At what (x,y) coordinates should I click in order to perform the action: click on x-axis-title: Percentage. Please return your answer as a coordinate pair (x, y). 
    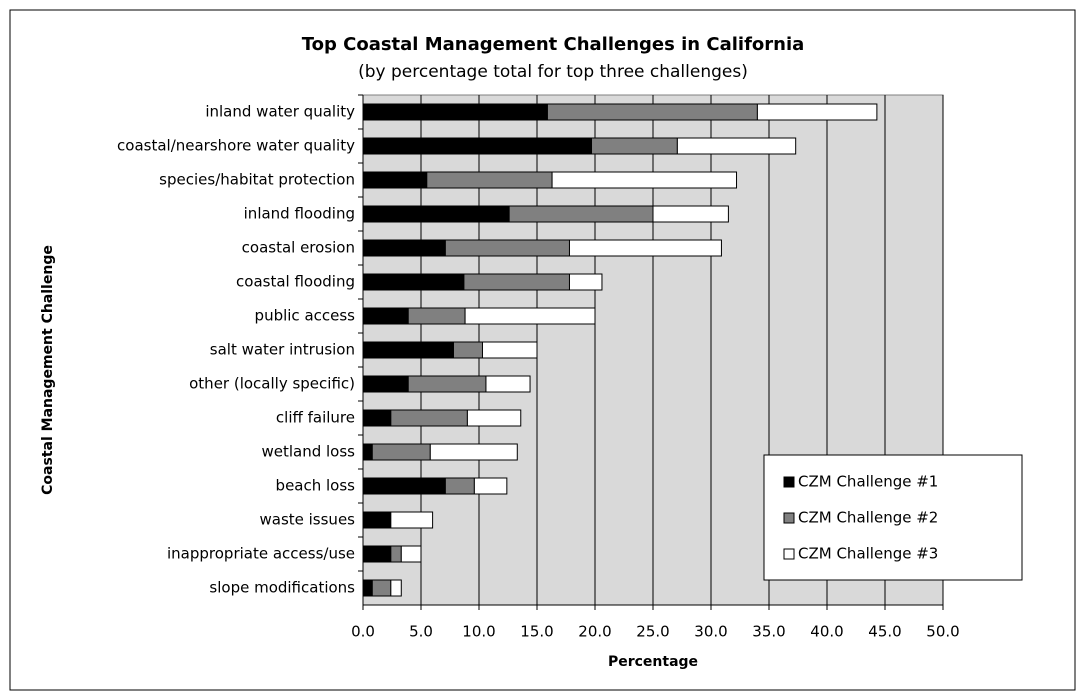
    Looking at the image, I should click on (653, 662).